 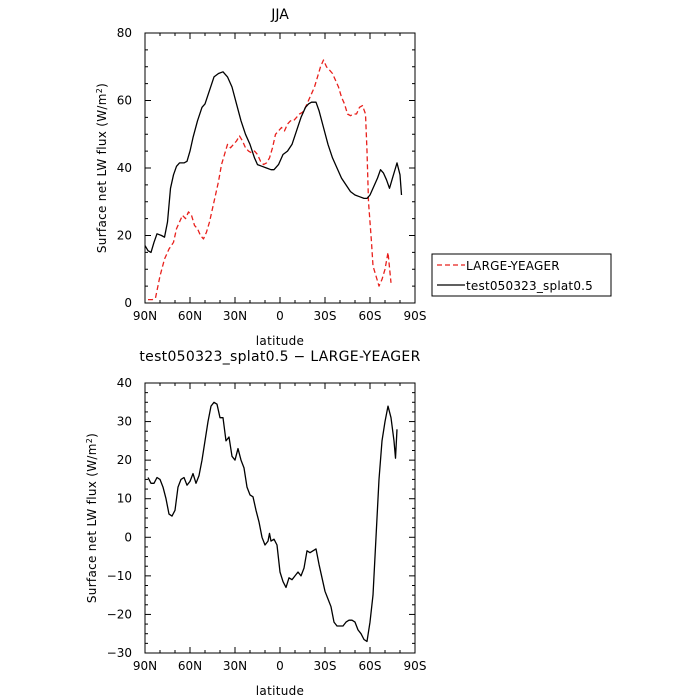 I want to click on top-xlabel: latitude, so click(x=280, y=341).